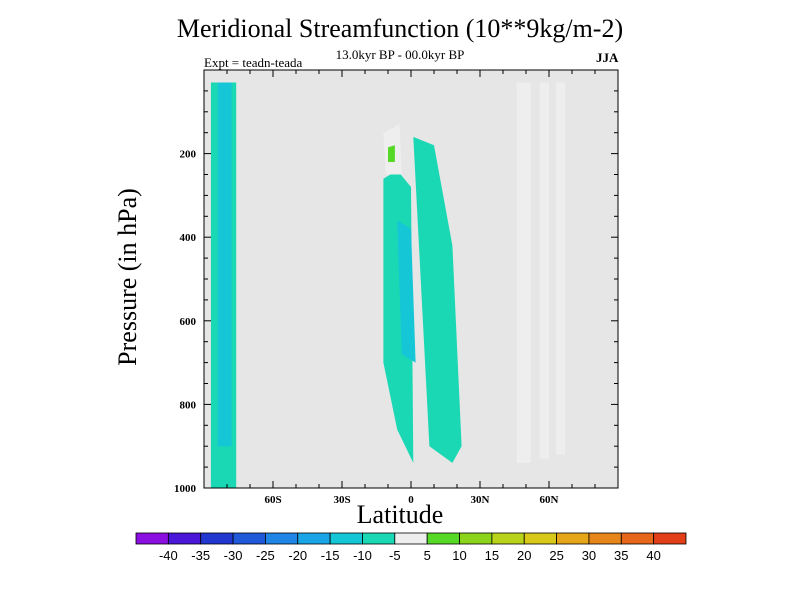 Image resolution: width=800 pixels, height=600 pixels. Describe the element at coordinates (395, 555) in the screenshot. I see `colorbar-label: -5` at that location.